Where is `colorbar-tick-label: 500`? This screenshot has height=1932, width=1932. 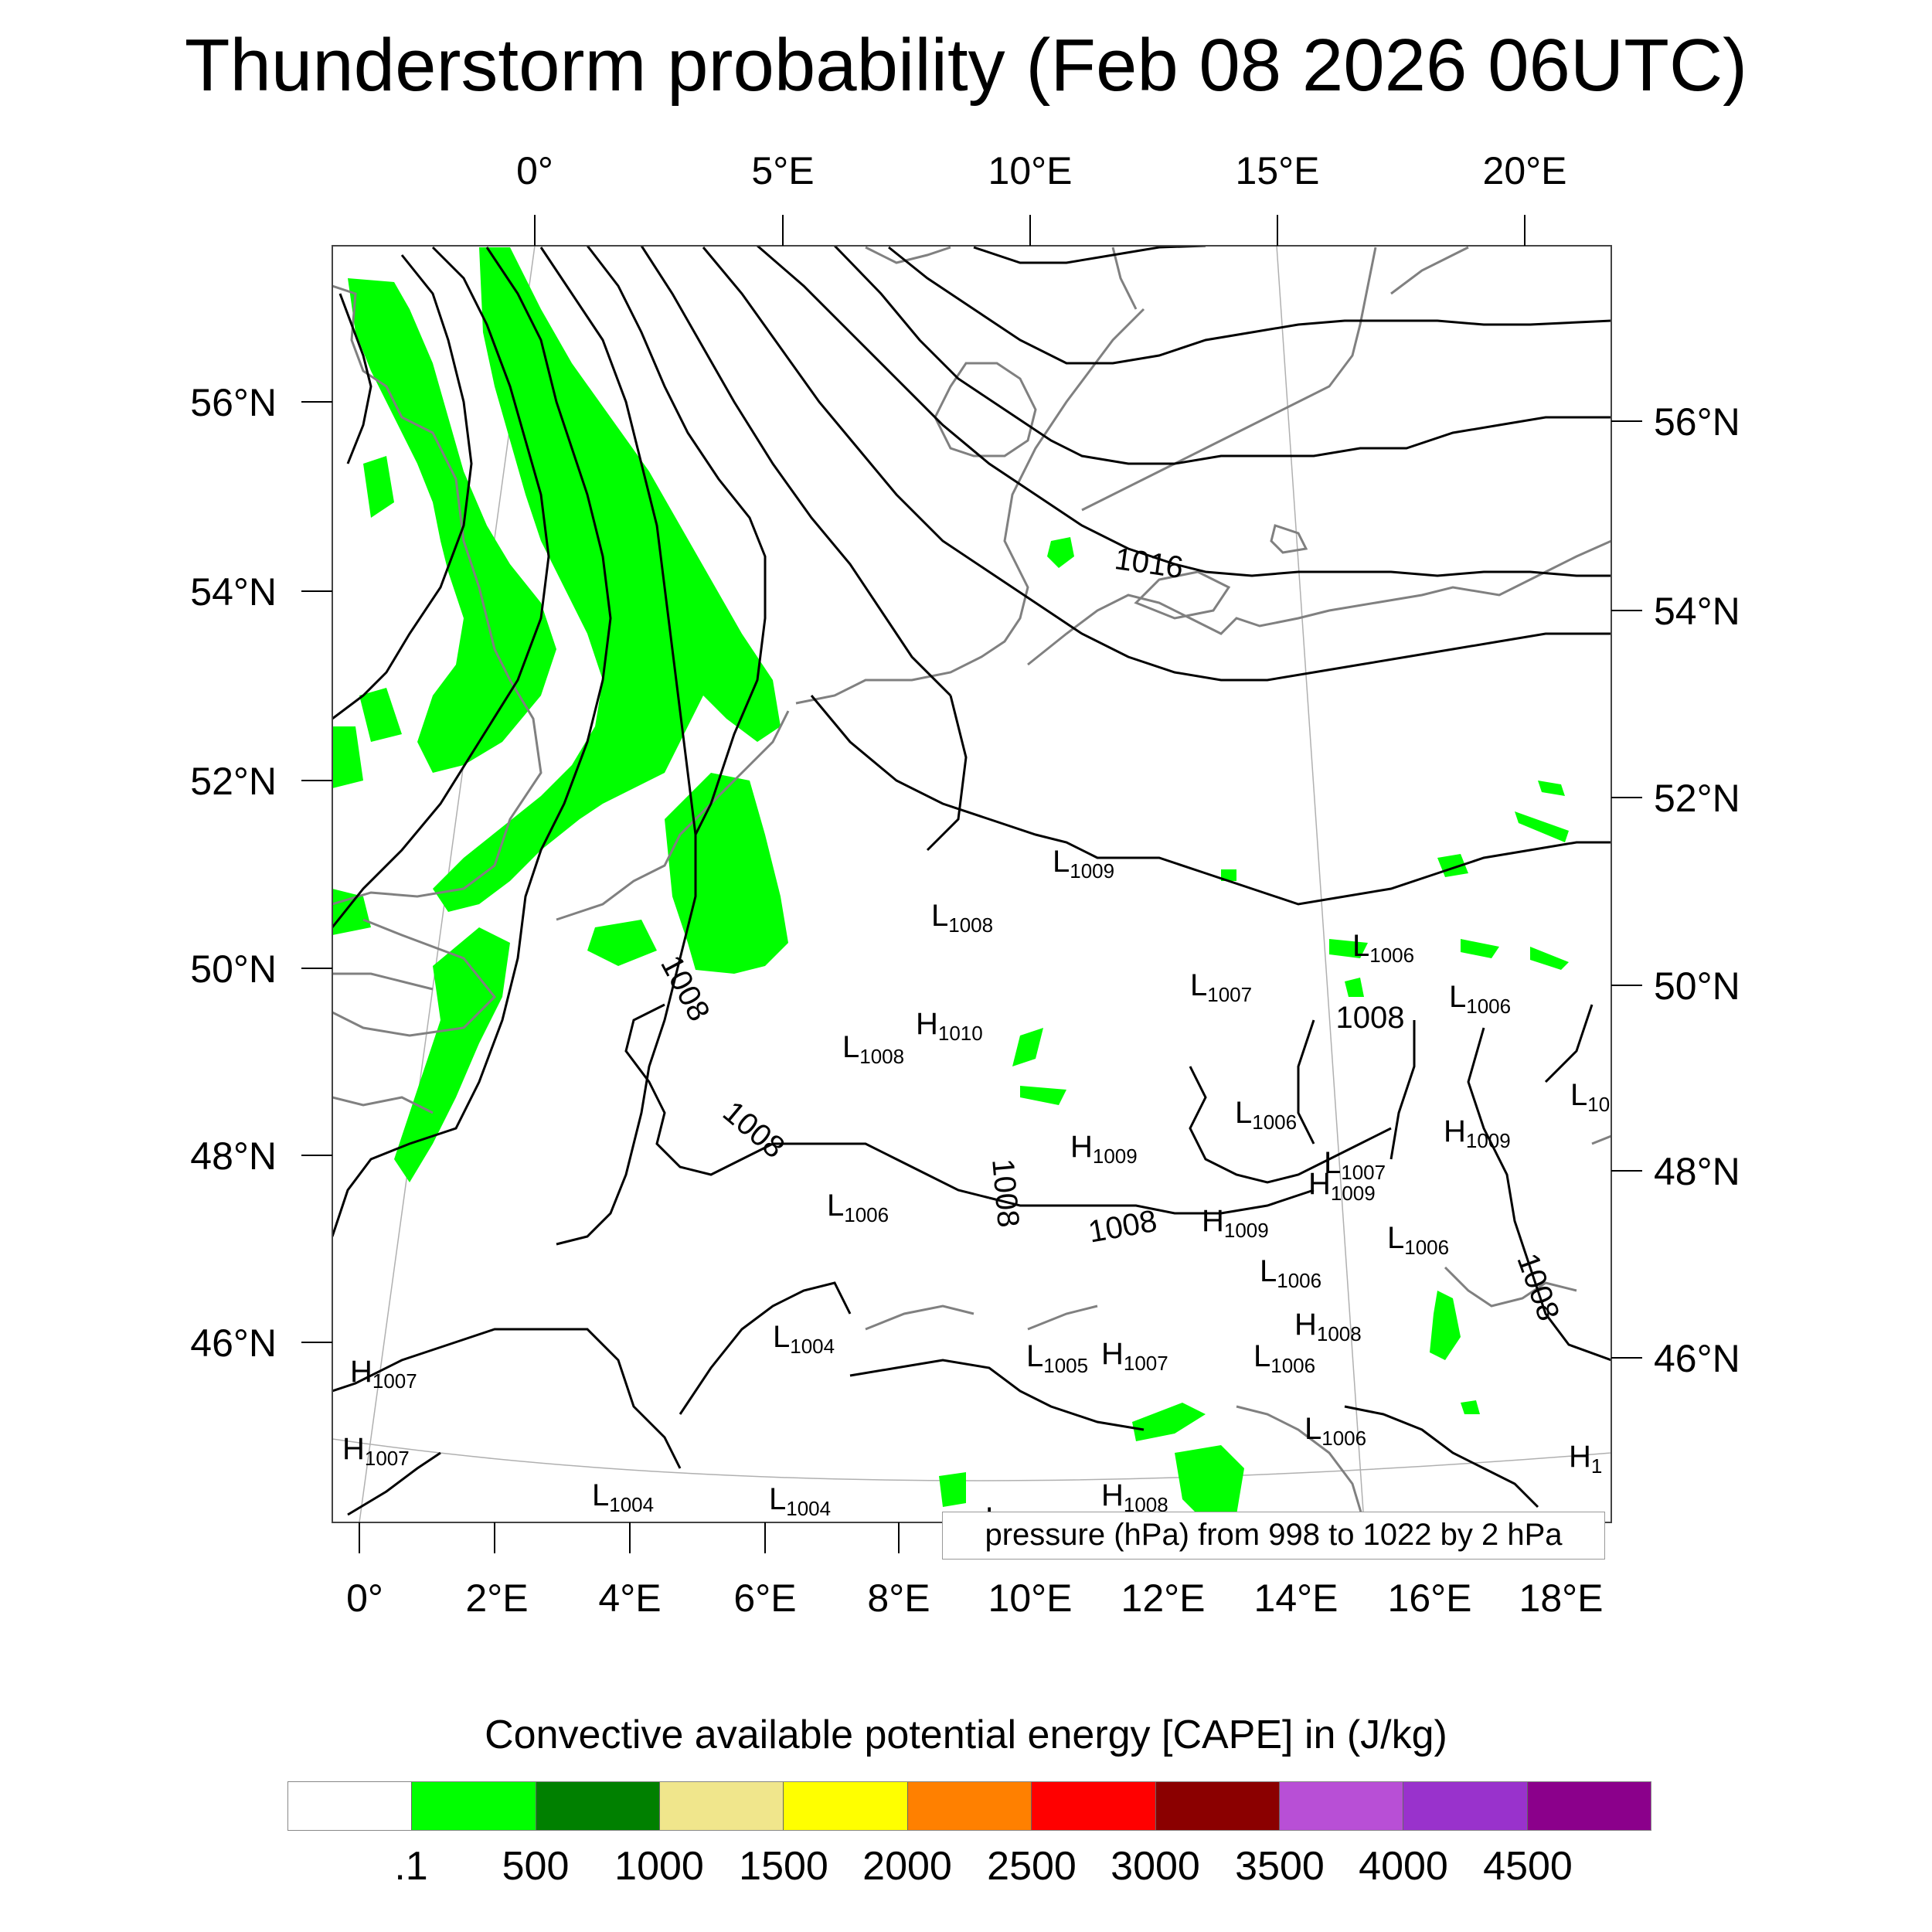
colorbar-tick-label: 500 is located at coordinates (536, 1867).